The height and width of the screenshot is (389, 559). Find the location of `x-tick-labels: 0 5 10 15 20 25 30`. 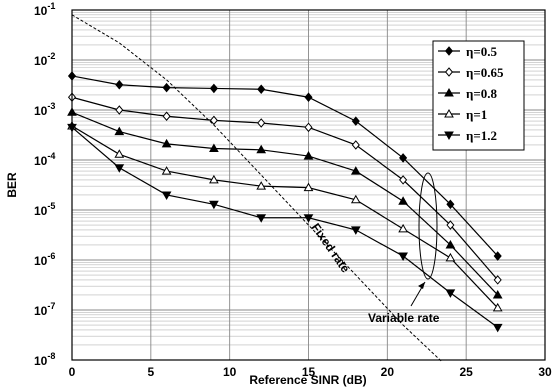

x-tick-labels: 0 5 10 15 20 25 30 is located at coordinates (310, 372).